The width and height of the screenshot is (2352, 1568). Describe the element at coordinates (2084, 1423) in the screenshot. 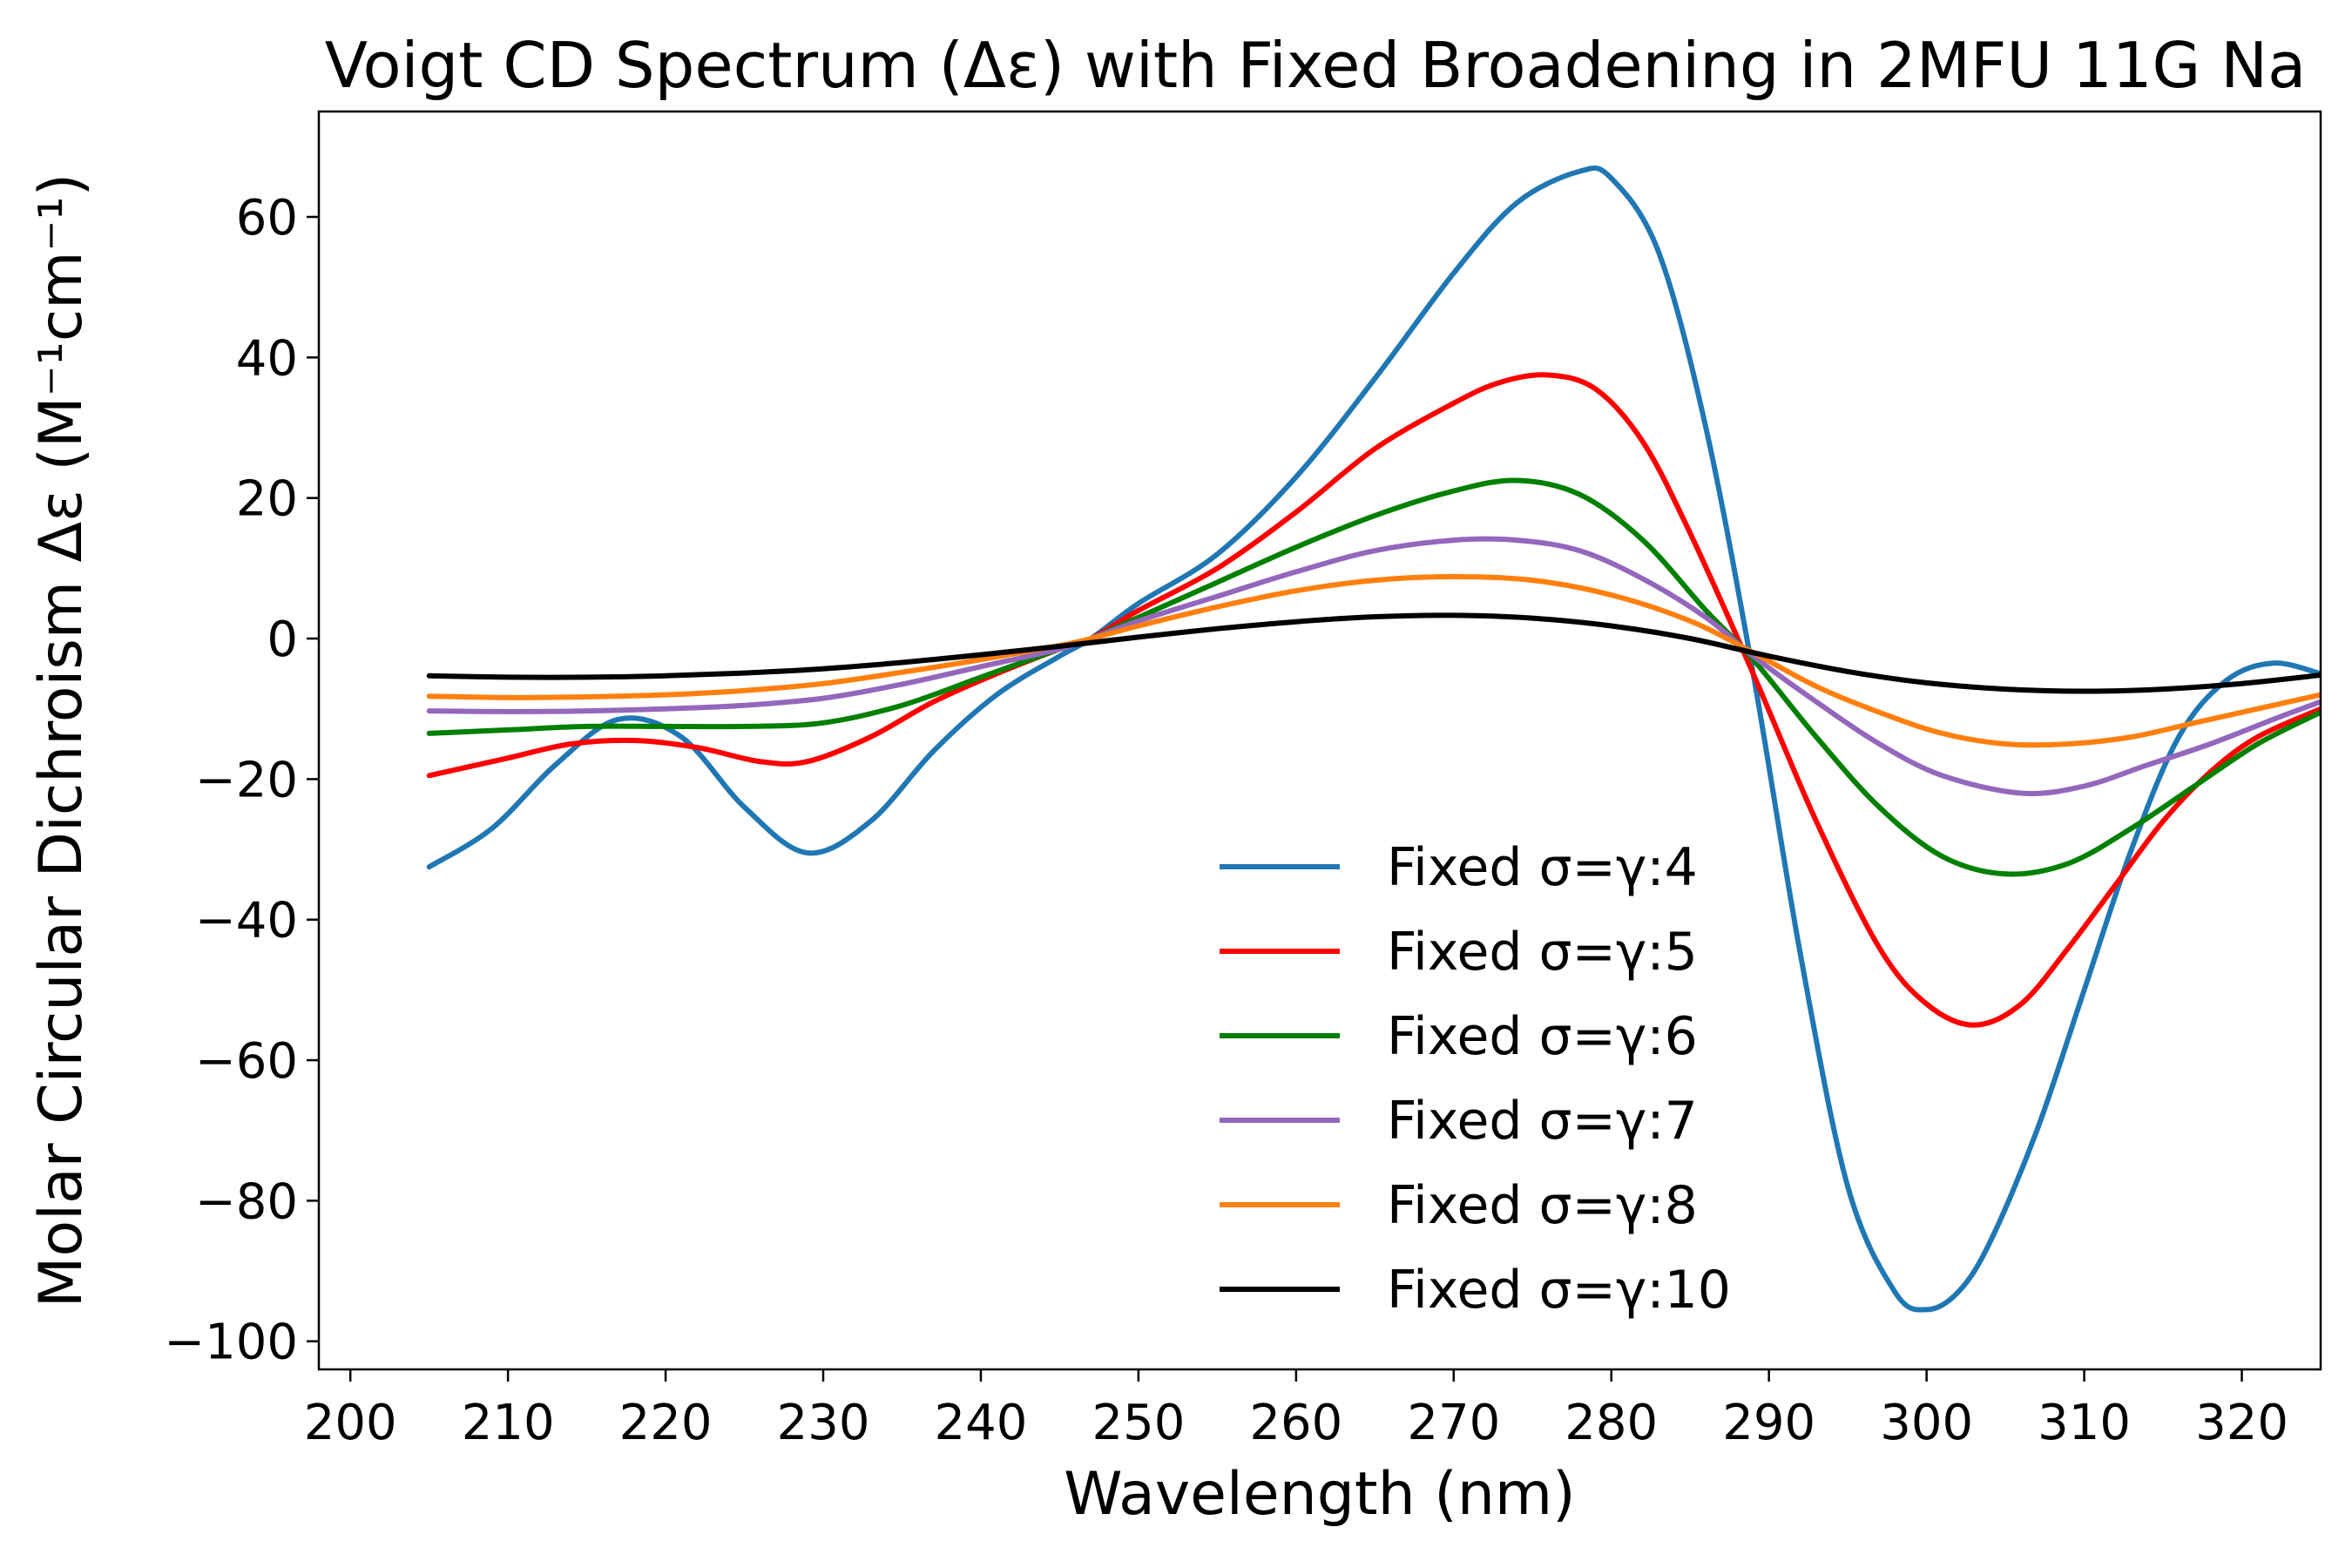

I see `x-tick-label: 310` at that location.